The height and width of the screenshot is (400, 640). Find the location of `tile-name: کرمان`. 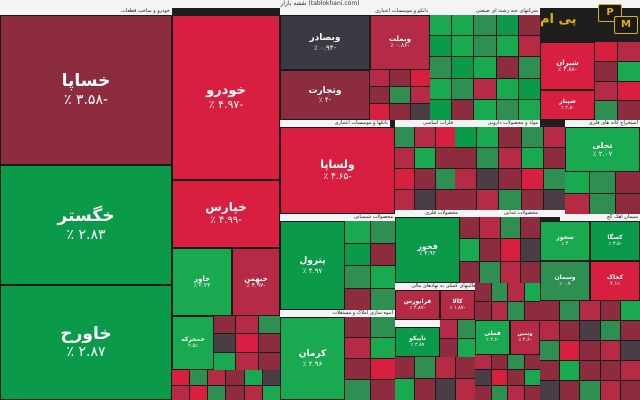

tile-name: کرمان is located at coordinates (312, 354).